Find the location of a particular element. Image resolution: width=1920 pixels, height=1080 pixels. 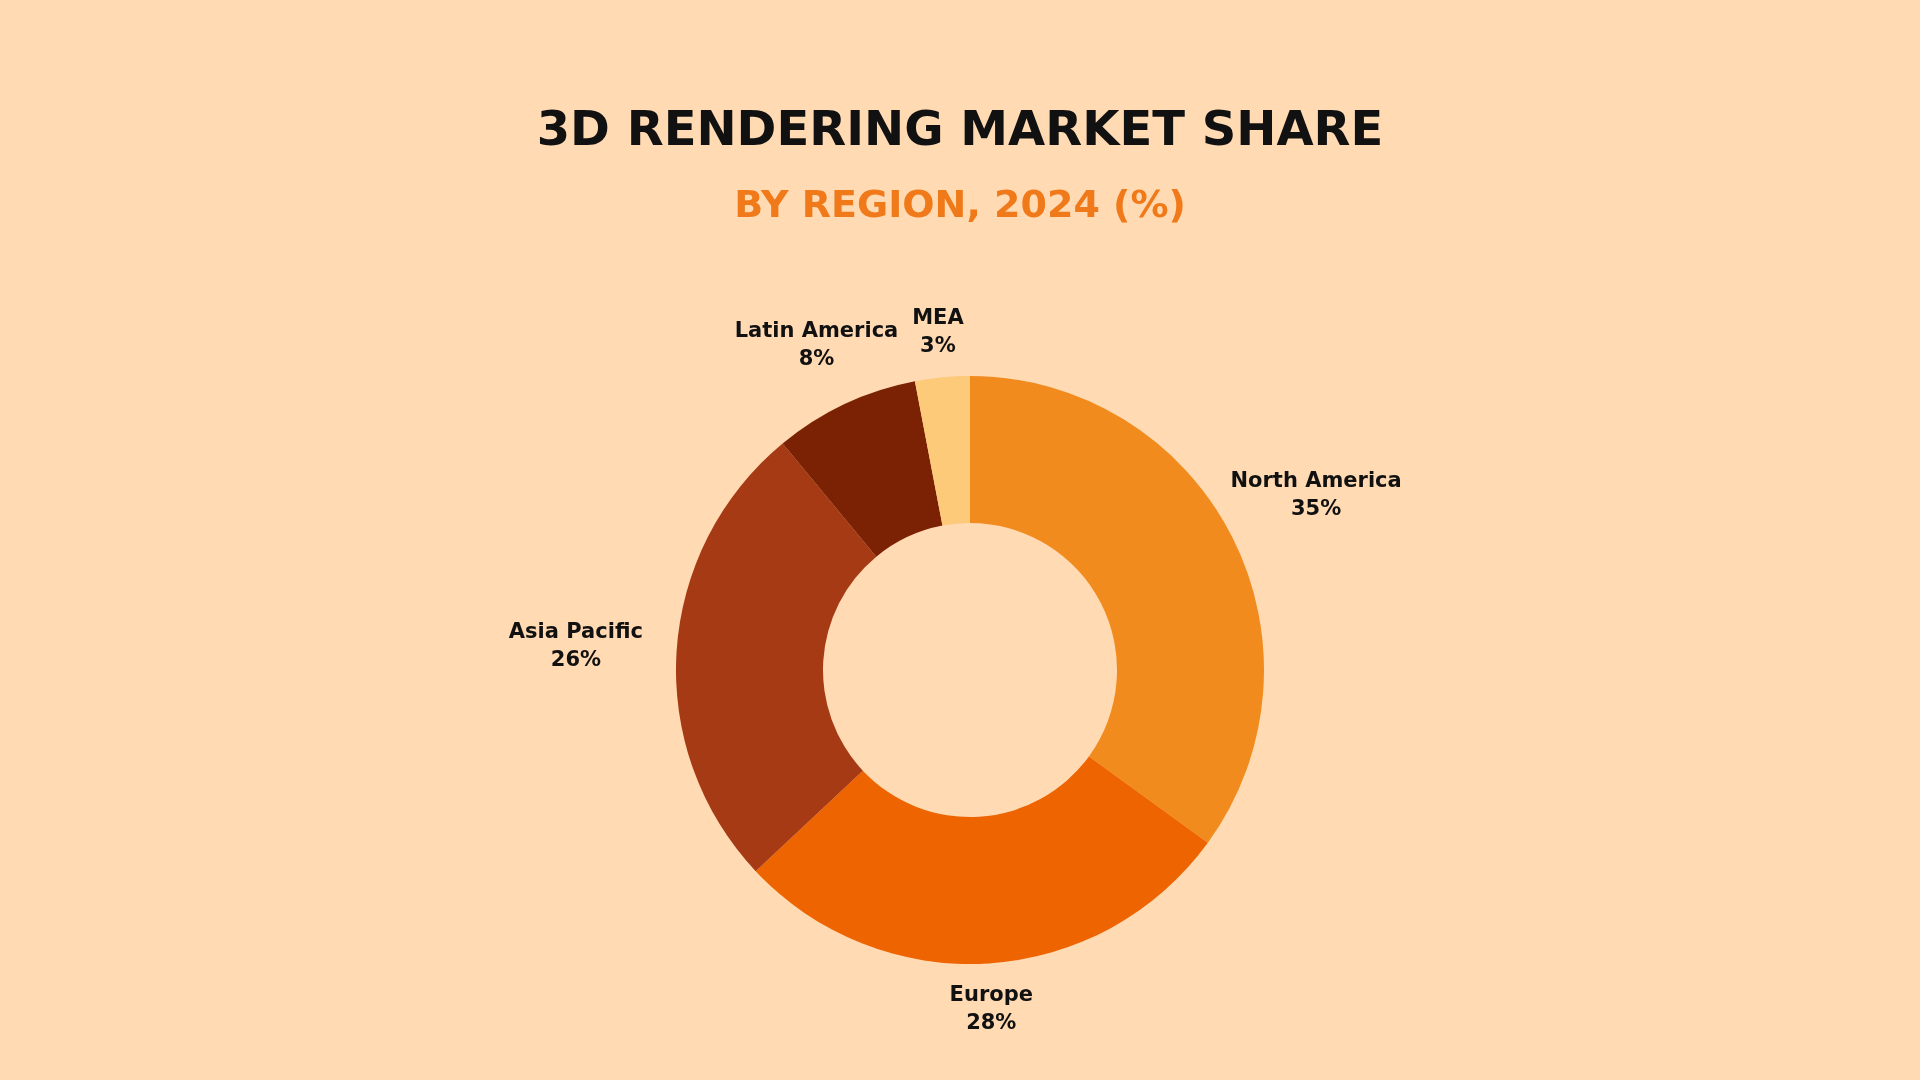

chart-subtitle: BY REGION, 2024 (%) is located at coordinates (960, 204).